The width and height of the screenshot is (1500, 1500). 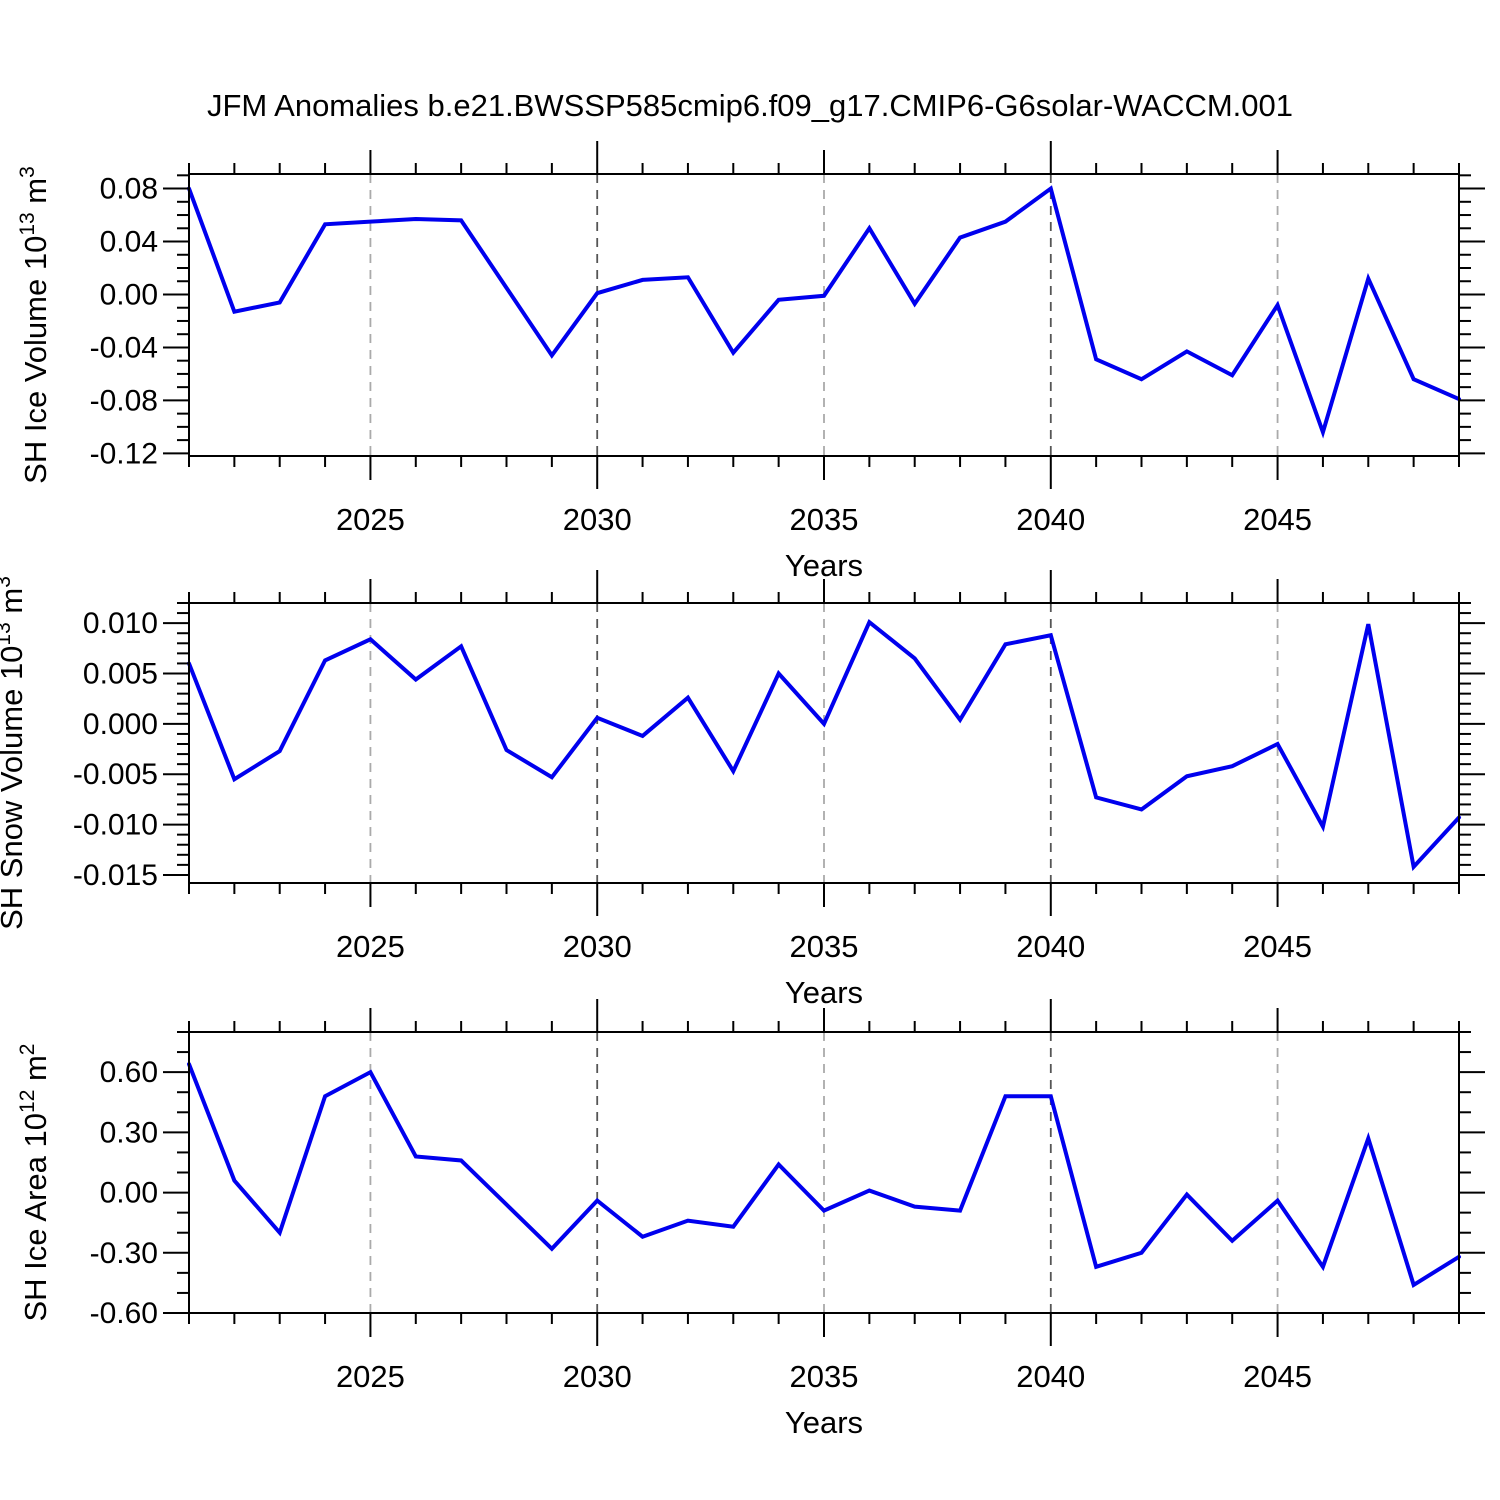 I want to click on y-tick-label: 0.30, so click(x=129, y=1132).